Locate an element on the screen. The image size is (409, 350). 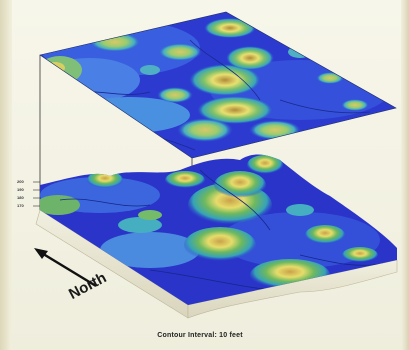
right-border is located at coordinates (405, 175).